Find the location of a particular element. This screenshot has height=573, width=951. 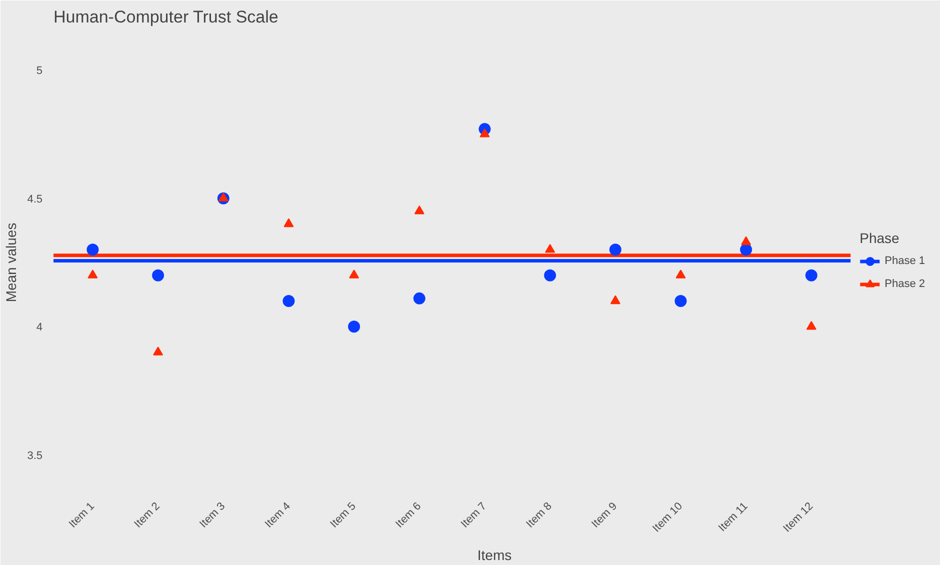

x-tick-label: Item 8 is located at coordinates (539, 515).